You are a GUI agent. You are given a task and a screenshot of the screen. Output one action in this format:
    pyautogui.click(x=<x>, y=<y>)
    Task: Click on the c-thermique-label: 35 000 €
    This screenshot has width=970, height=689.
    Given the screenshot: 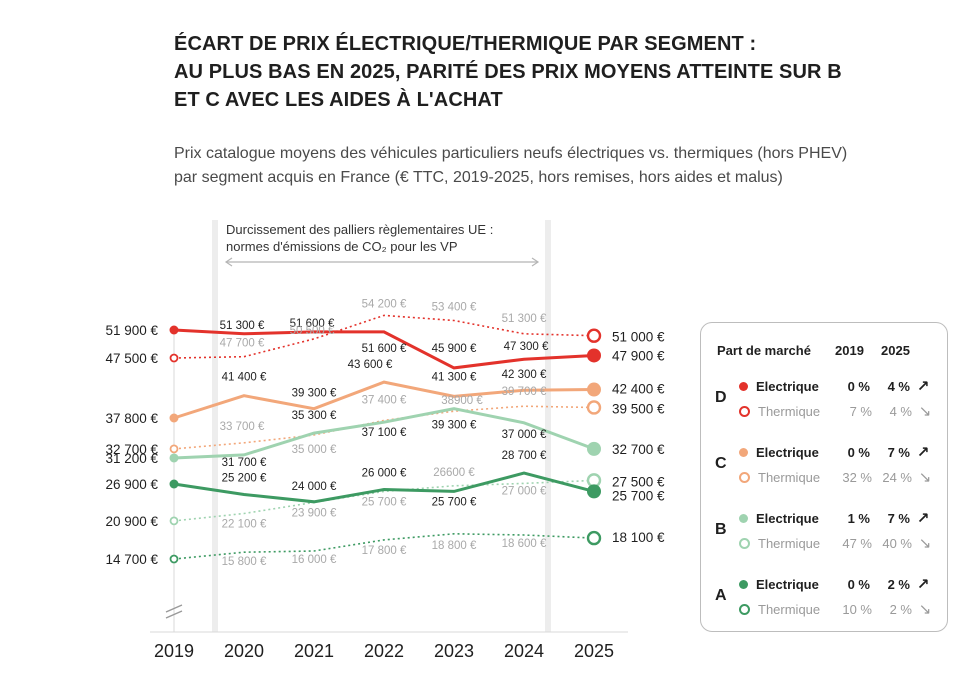 What is the action you would take?
    pyautogui.click(x=314, y=450)
    